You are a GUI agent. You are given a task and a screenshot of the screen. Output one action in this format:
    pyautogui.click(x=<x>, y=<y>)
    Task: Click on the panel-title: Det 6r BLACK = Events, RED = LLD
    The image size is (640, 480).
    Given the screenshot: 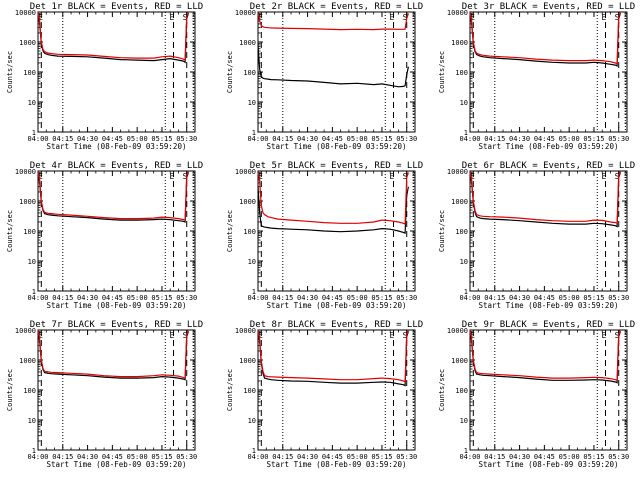 What is the action you would take?
    pyautogui.click(x=548, y=166)
    